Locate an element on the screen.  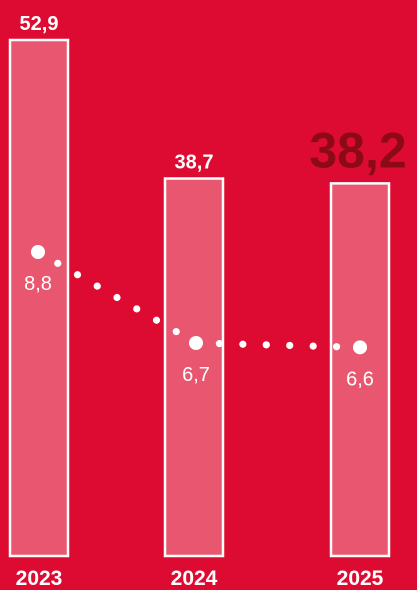
line-point-label-2023: 8,8 is located at coordinates (38, 284).